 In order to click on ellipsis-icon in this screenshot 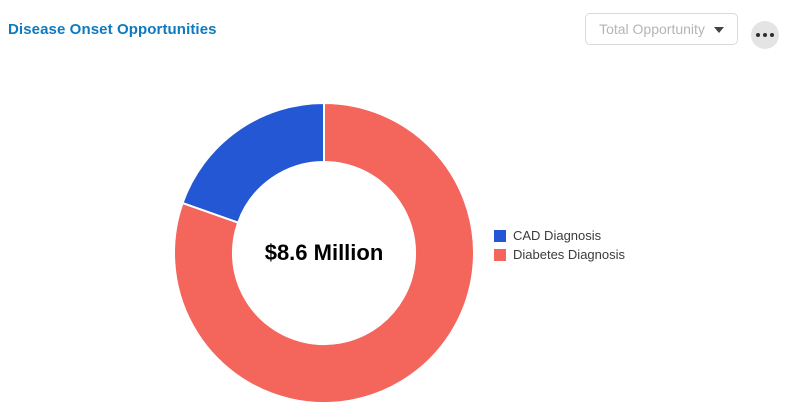, I will do `click(765, 35)`.